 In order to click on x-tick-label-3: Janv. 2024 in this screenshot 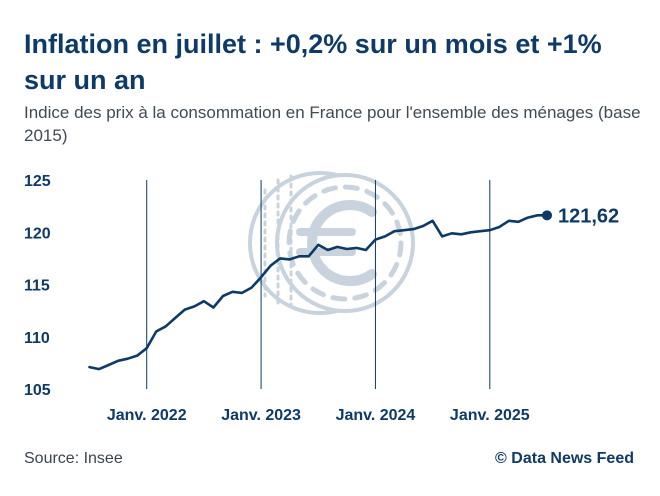, I will do `click(376, 415)`.